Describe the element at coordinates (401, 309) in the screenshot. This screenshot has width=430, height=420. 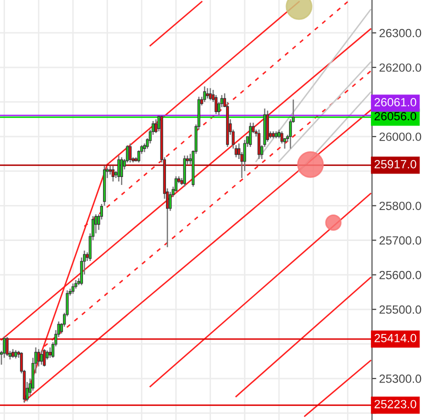
I see `y-tick-label: 25500.0` at that location.